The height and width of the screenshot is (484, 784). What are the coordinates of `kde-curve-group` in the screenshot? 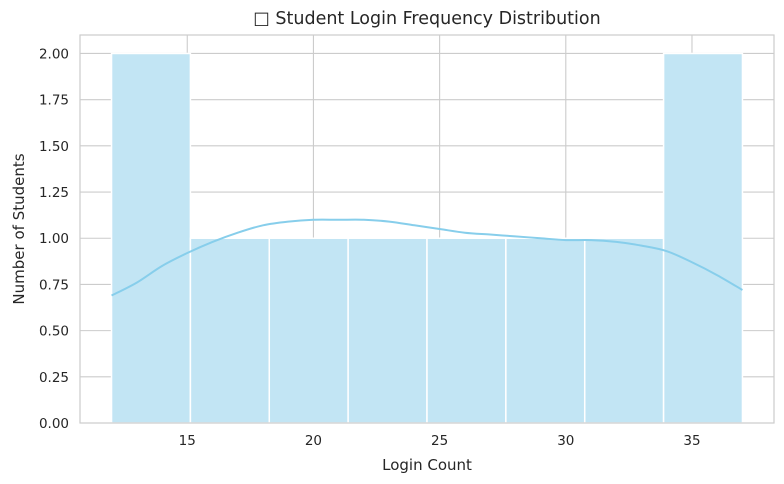 It's located at (427, 257).